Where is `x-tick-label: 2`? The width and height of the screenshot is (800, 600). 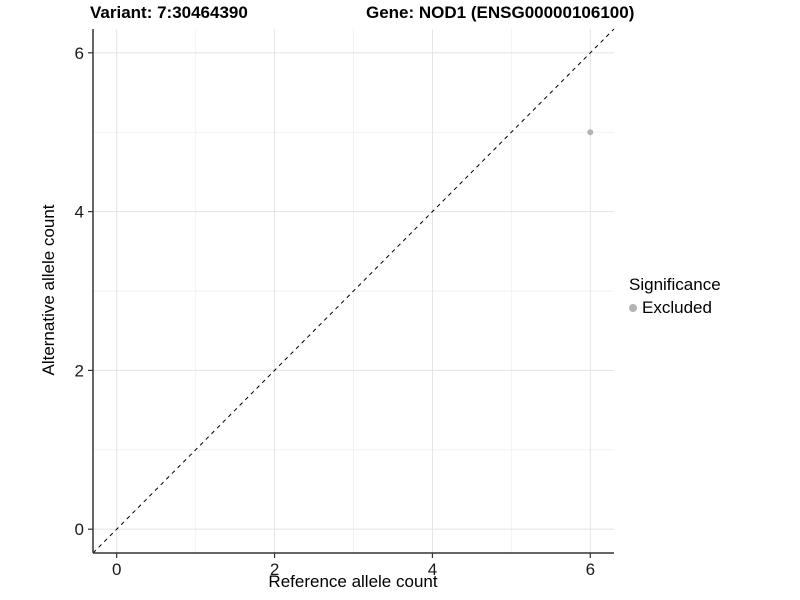
x-tick-label: 2 is located at coordinates (274, 569).